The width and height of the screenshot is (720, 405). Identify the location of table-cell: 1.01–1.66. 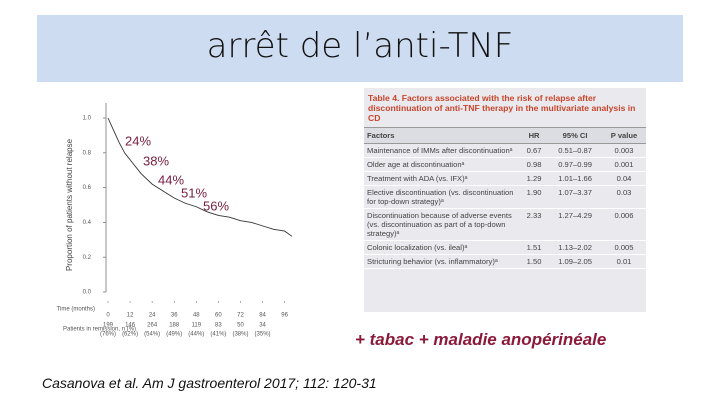
(575, 178).